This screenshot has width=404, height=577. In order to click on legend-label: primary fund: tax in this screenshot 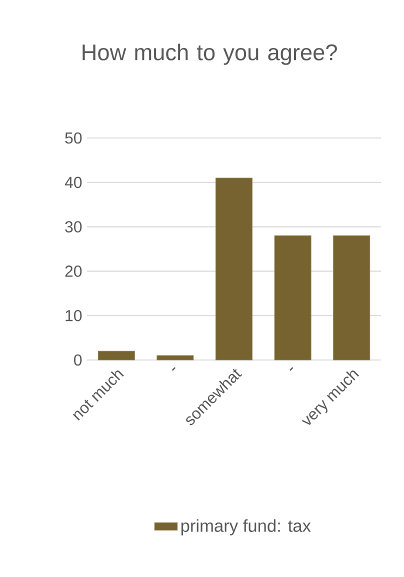, I will do `click(246, 527)`.